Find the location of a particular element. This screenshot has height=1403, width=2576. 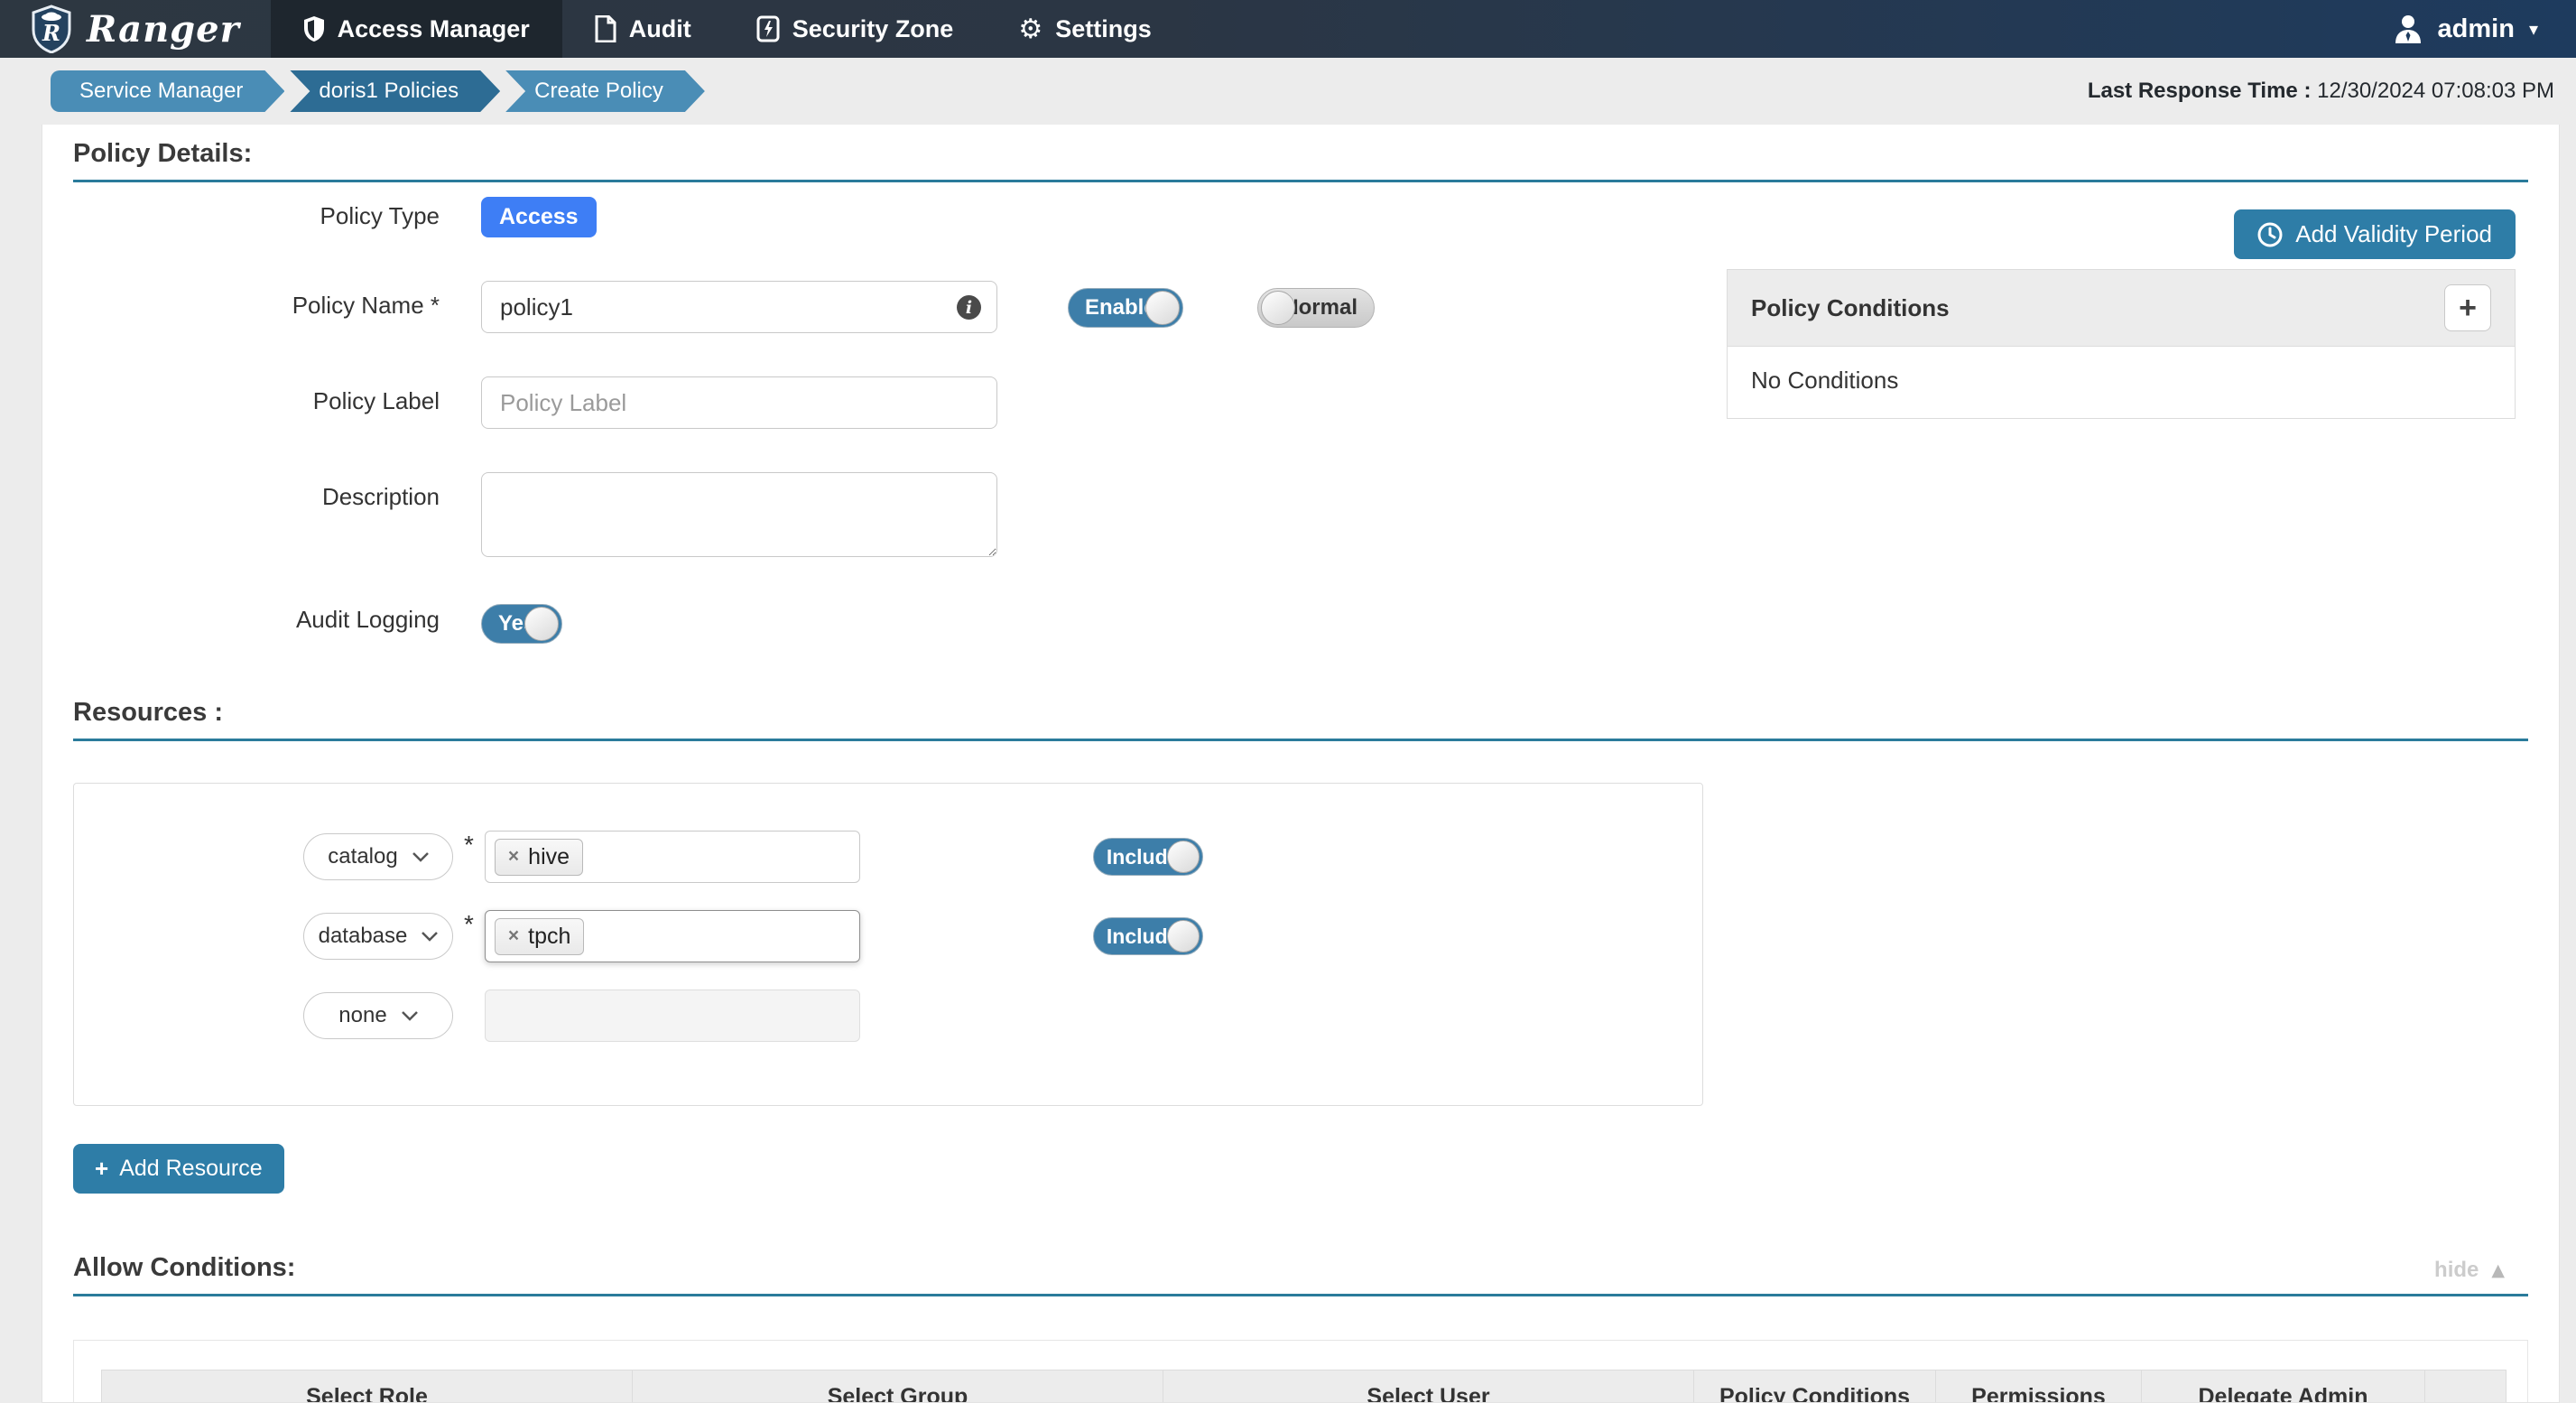

nav-item-label: Settings is located at coordinates (1103, 28).